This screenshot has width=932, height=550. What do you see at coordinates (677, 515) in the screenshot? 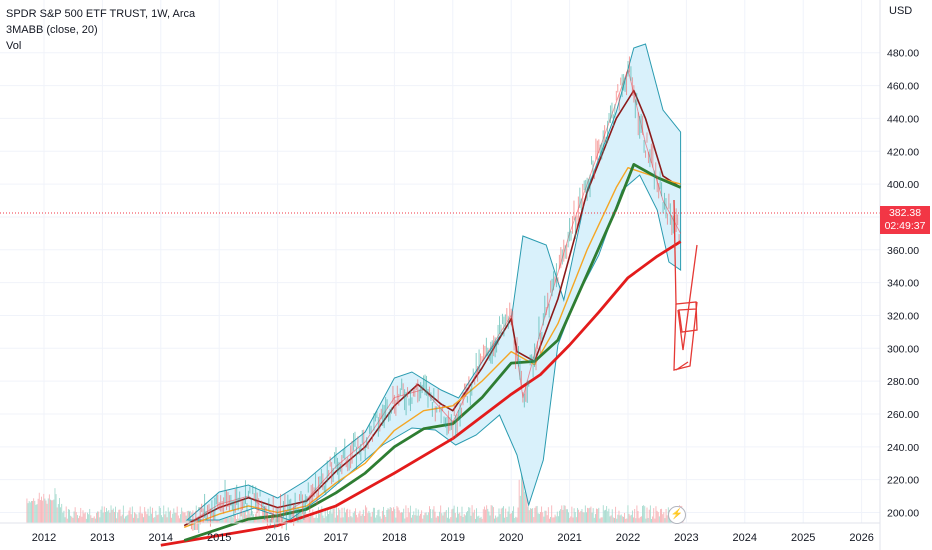
I see `lightning-icon: ⚡` at bounding box center [677, 515].